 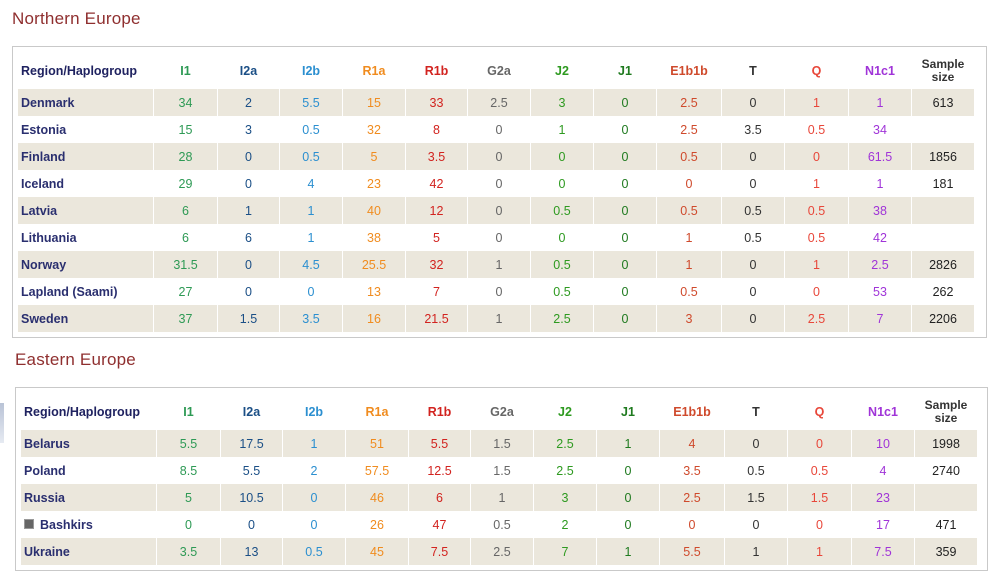 I want to click on cell-r1b: 8, so click(x=437, y=129).